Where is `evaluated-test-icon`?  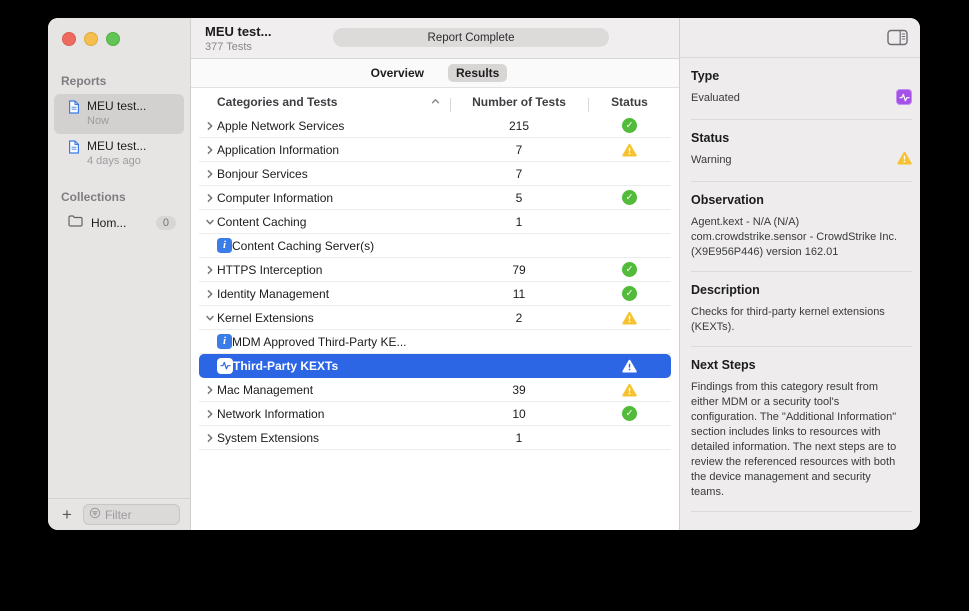 evaluated-test-icon is located at coordinates (225, 365).